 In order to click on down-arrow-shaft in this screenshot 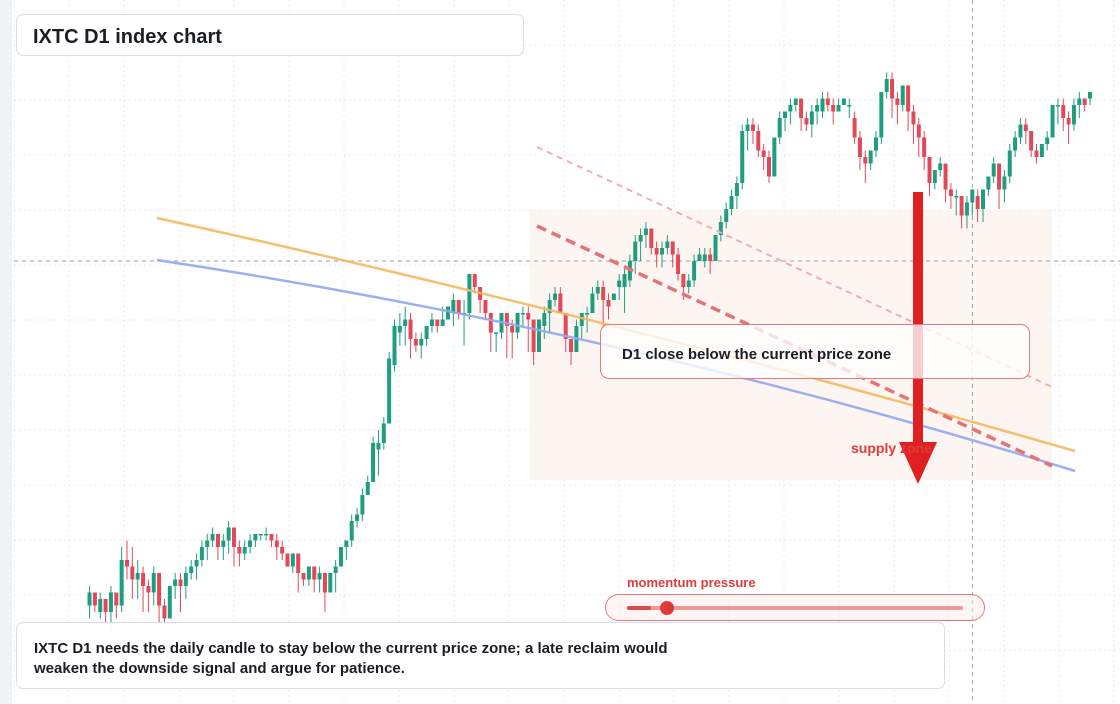, I will do `click(918, 319)`.